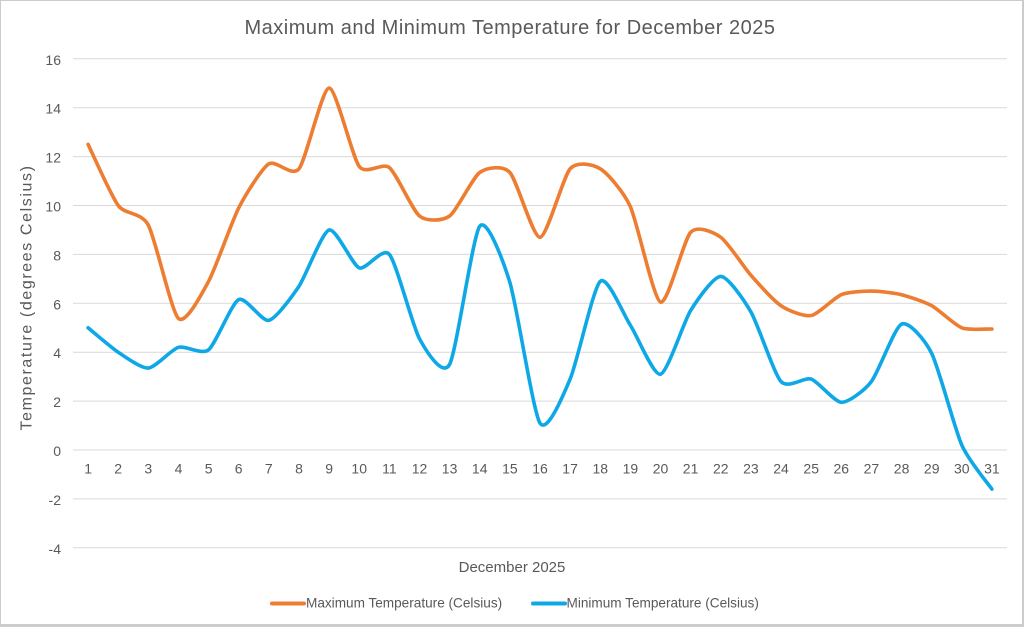  What do you see at coordinates (691, 468) in the screenshot?
I see `svg-text: 21` at bounding box center [691, 468].